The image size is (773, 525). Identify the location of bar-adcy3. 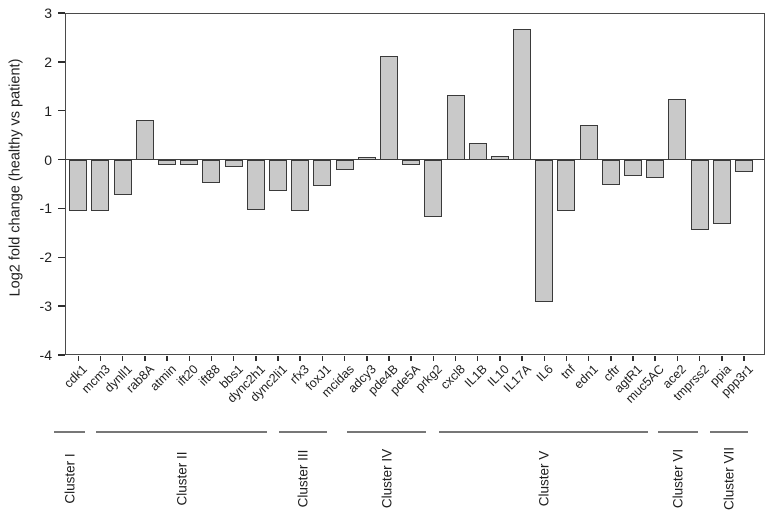
(366, 158).